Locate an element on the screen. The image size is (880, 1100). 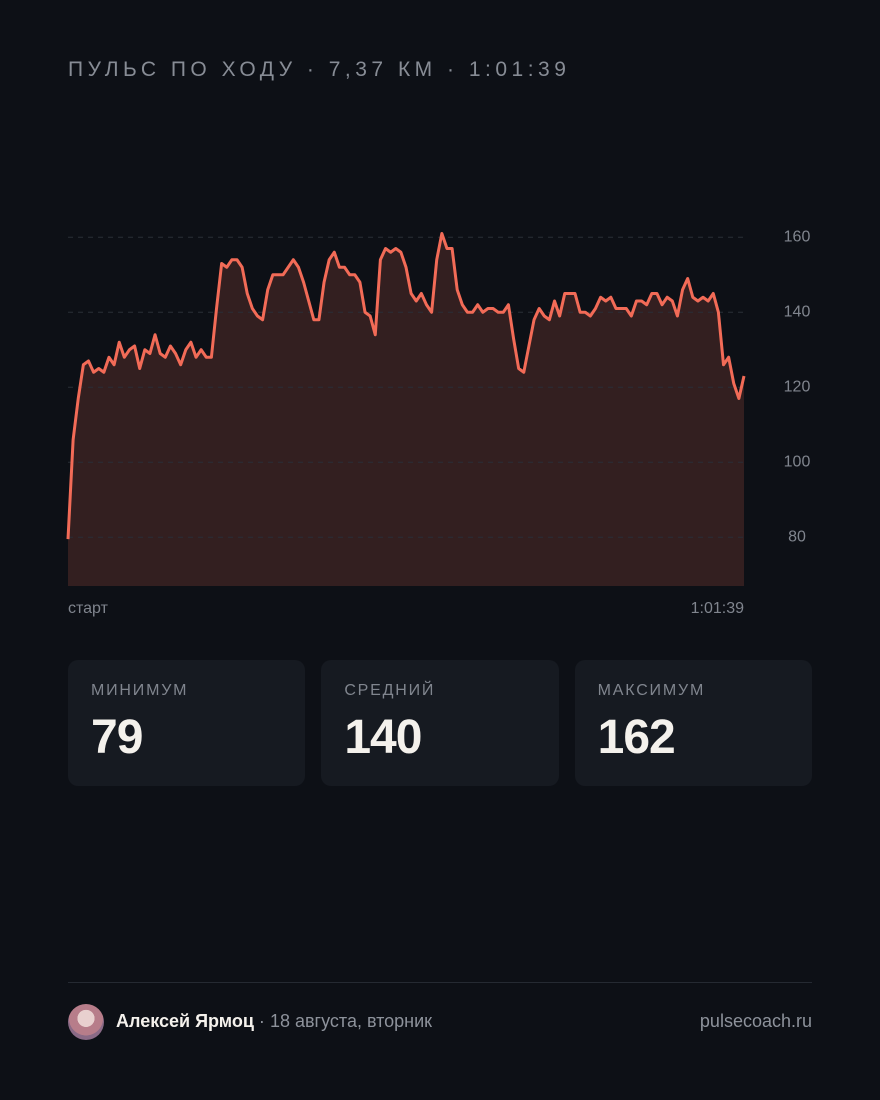
x-end-label: 1:01:39 is located at coordinates (717, 608).